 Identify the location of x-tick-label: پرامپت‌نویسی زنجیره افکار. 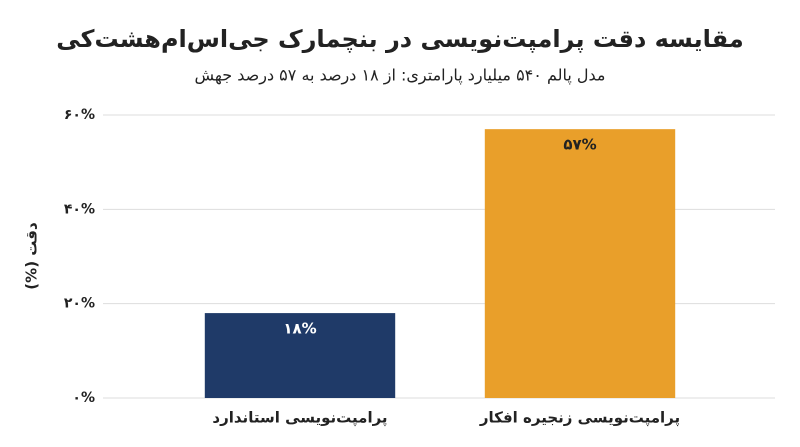
(579, 418).